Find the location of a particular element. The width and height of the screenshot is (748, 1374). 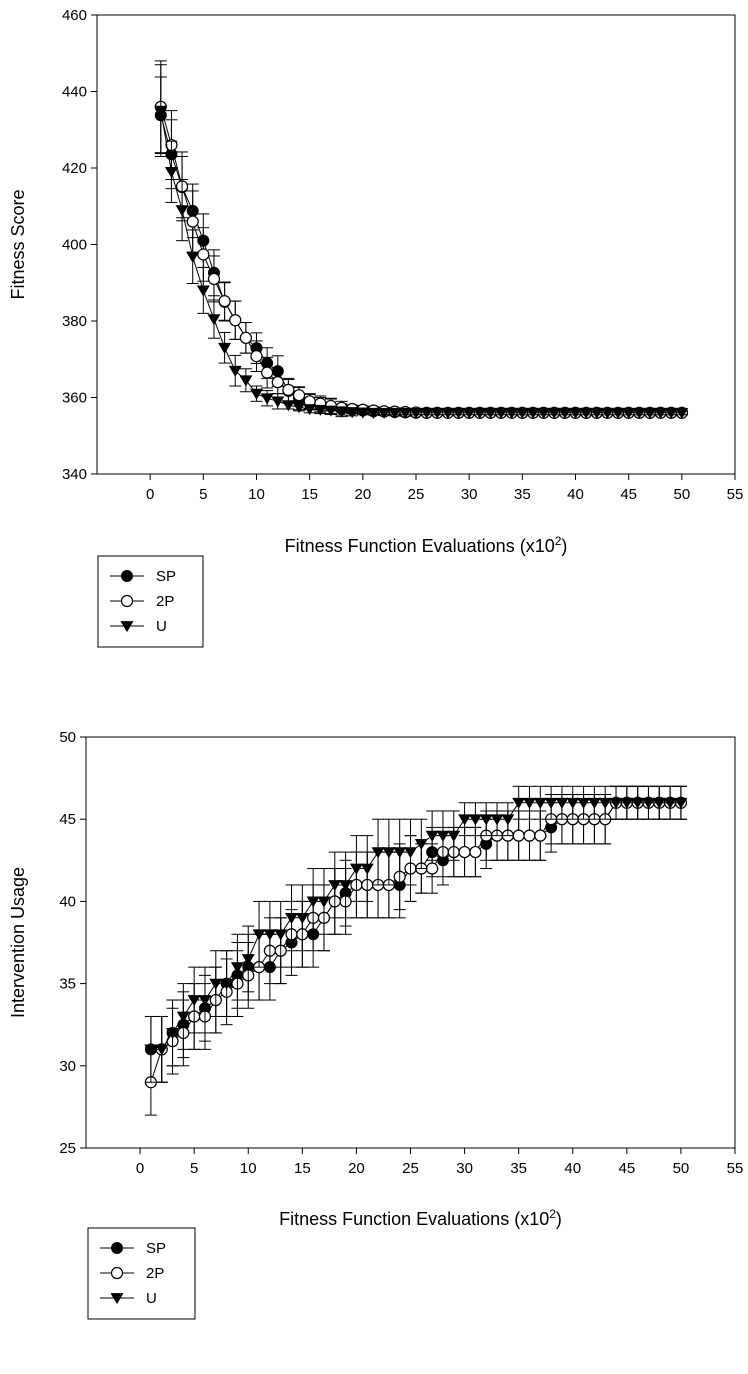

x-tick-label: 45 is located at coordinates (626, 1168).